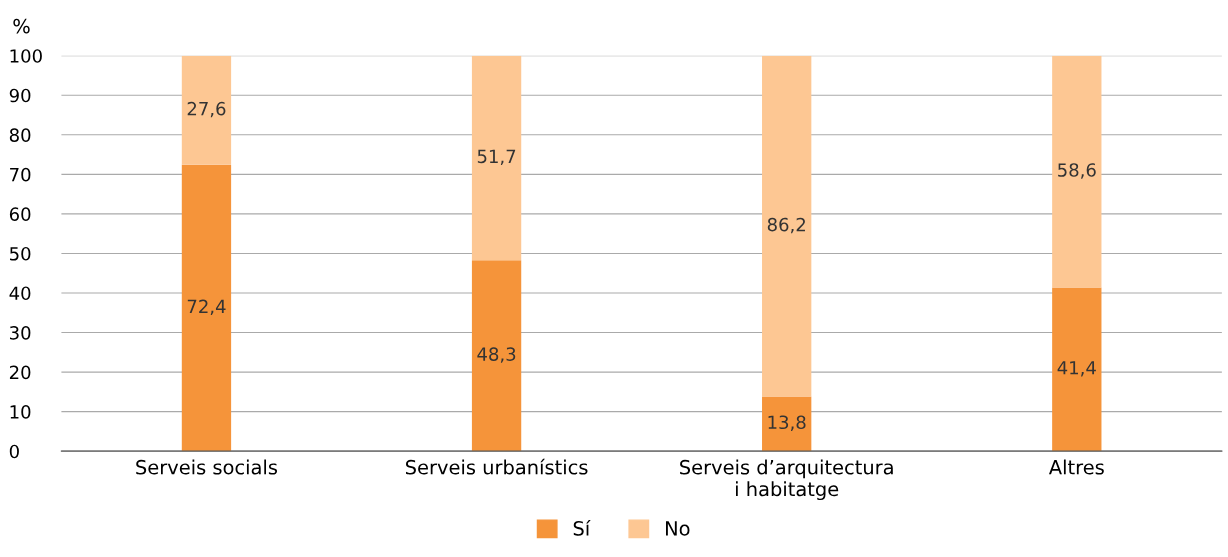 Image resolution: width=1228 pixels, height=557 pixels. I want to click on x-tick-label: Altres, so click(1076, 467).